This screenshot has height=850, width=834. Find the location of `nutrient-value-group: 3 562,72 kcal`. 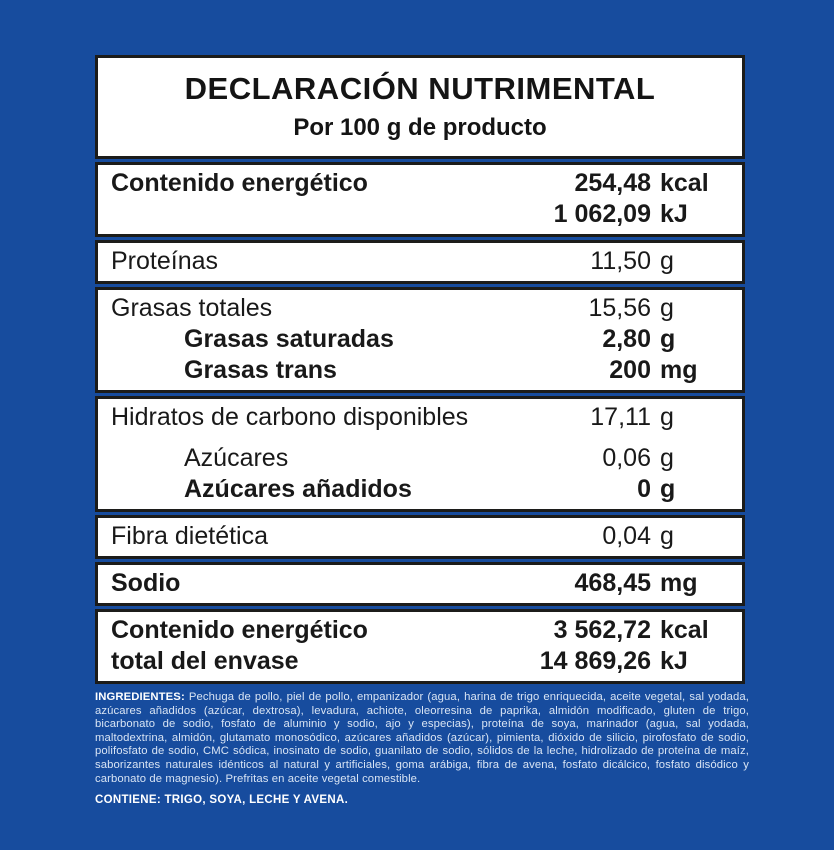

nutrient-value-group: 3 562,72 kcal is located at coordinates (618, 630).